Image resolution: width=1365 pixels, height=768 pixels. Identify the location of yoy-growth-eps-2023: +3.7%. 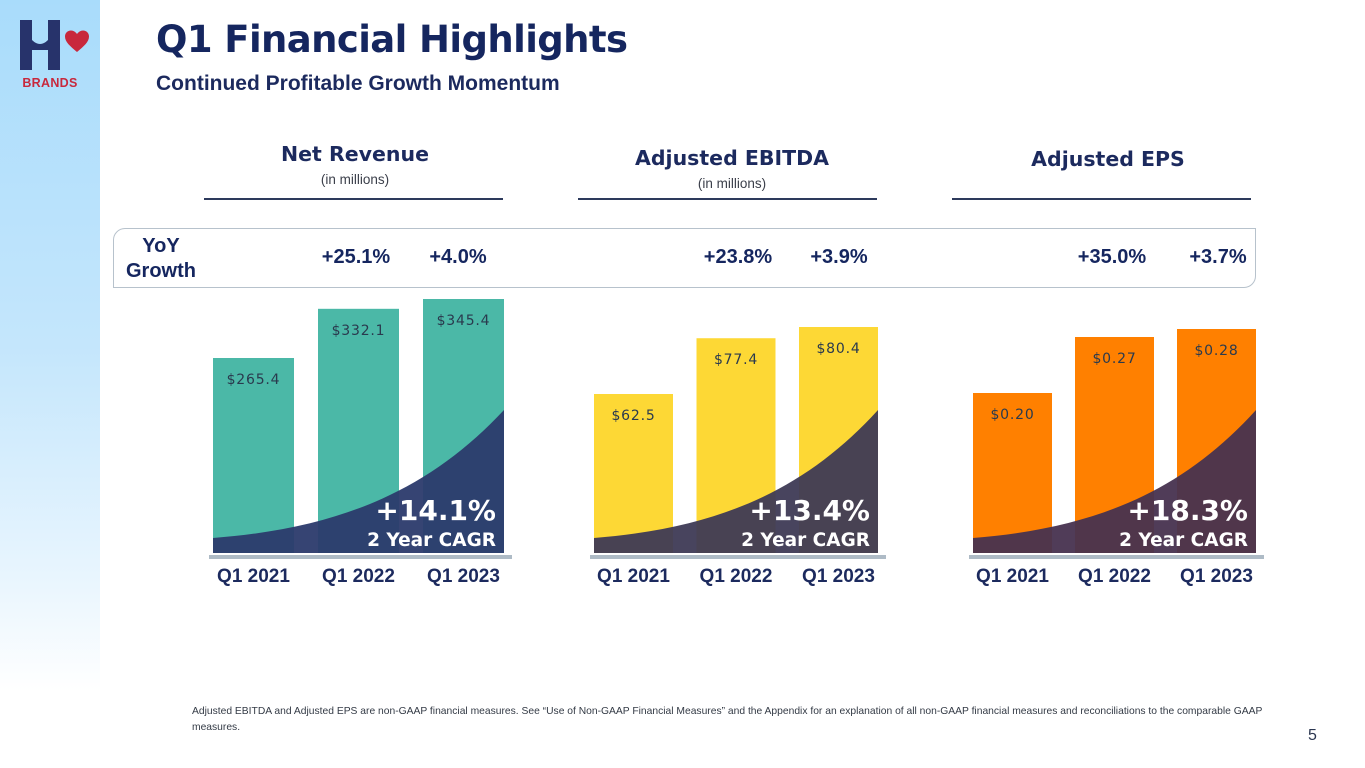
(1218, 257).